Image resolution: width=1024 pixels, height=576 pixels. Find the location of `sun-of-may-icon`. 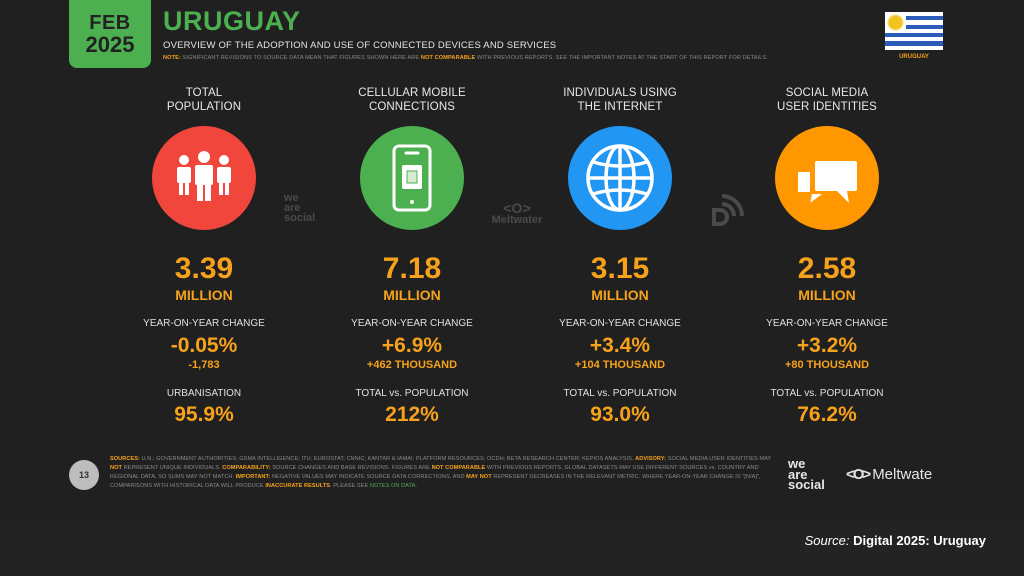

sun-of-may-icon is located at coordinates (895, 22).